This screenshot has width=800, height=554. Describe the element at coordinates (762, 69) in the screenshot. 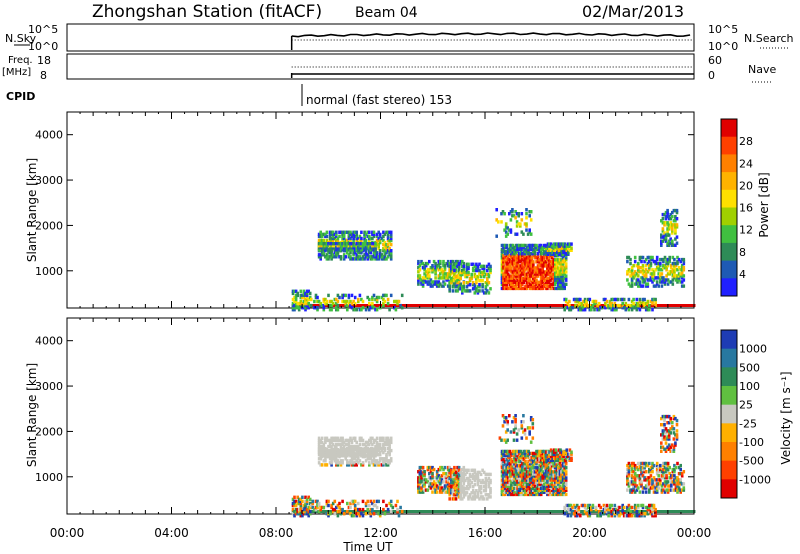

I see `nave-label: Nave` at that location.